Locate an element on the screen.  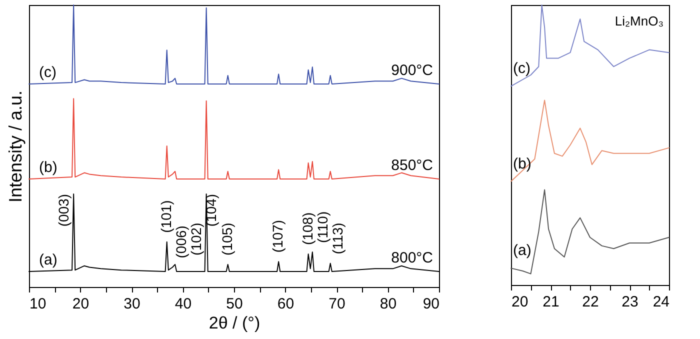
x-tick-label: 24 is located at coordinates (661, 302).